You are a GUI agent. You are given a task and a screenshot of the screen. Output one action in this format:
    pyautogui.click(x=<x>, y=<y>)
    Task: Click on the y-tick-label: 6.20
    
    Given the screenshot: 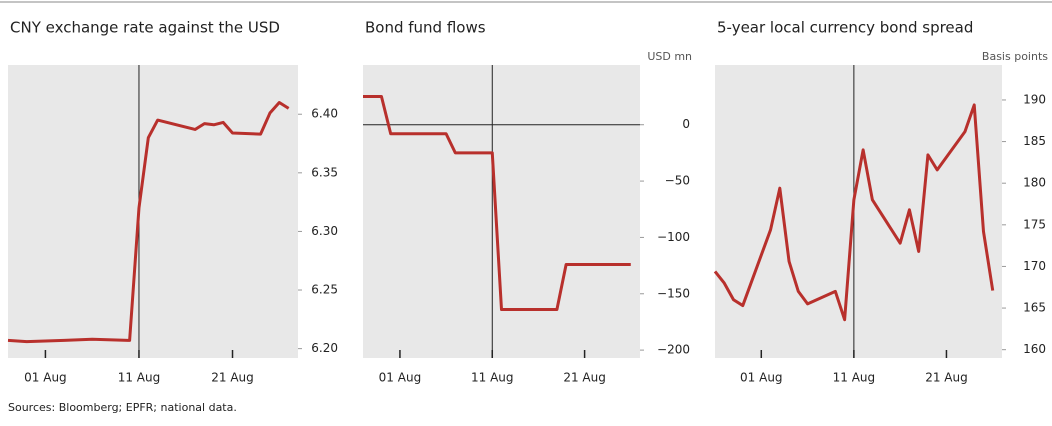 What is the action you would take?
    pyautogui.click(x=324, y=348)
    